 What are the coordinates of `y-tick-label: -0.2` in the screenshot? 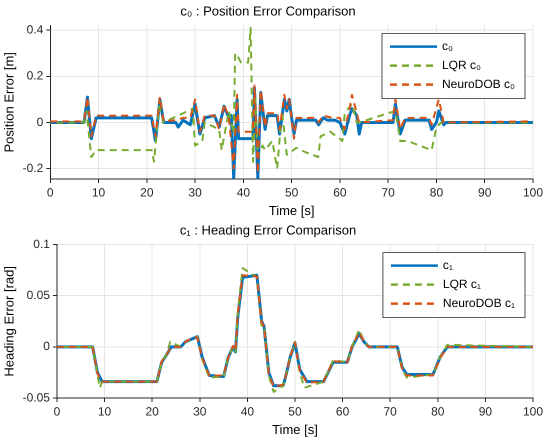 It's located at (33, 167).